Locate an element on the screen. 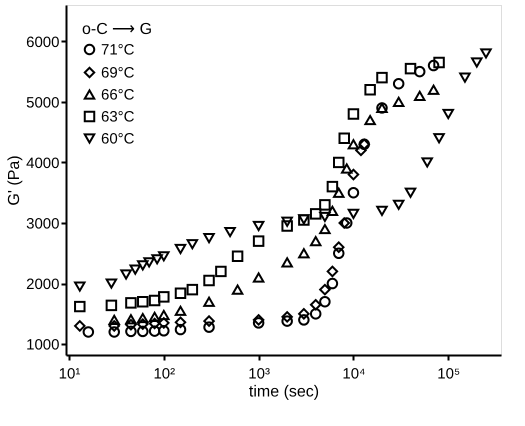 This screenshot has width=525, height=426. y-tick-label: 6000 is located at coordinates (43, 42).